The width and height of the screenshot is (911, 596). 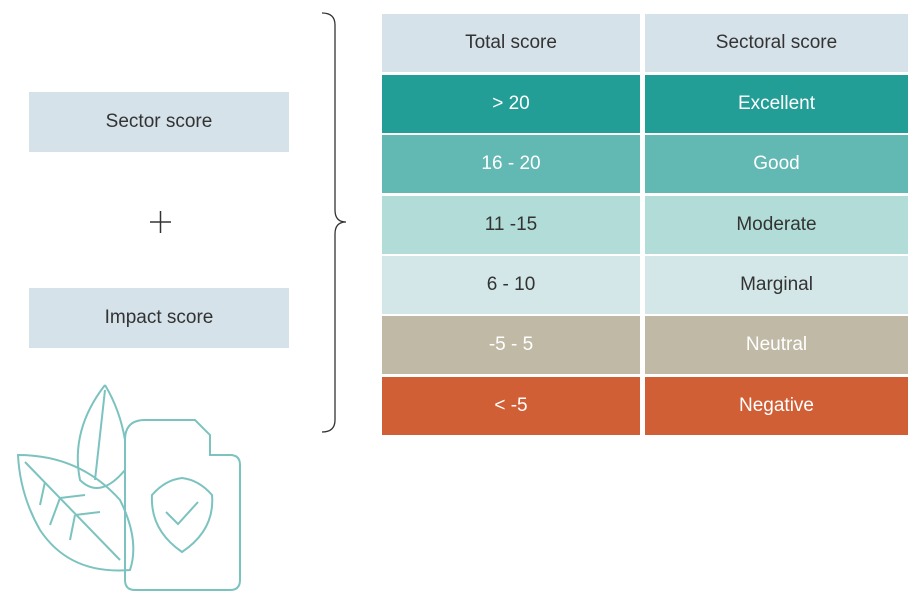 I want to click on impact-score-box: Impact score, so click(x=159, y=318).